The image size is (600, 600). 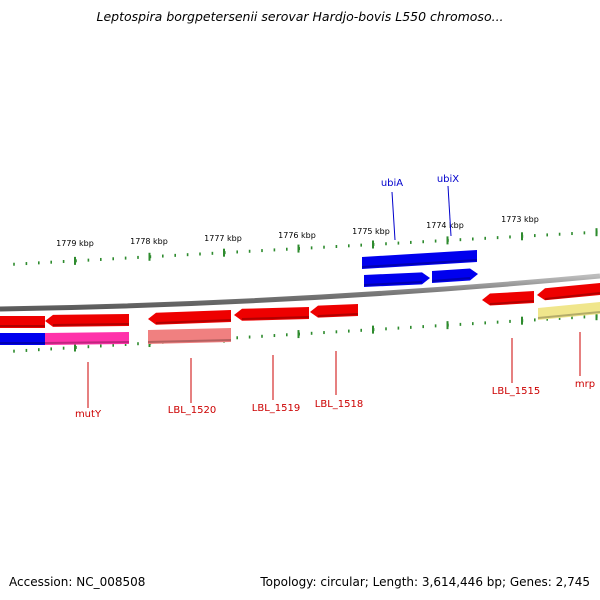 What do you see at coordinates (339, 404) in the screenshot?
I see `gene-label-LBL_1518: LBL_1518` at bounding box center [339, 404].